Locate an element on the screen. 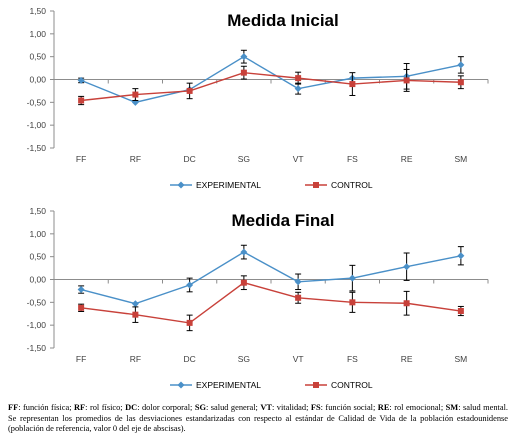  caption-abbreviation: FS is located at coordinates (315, 407).